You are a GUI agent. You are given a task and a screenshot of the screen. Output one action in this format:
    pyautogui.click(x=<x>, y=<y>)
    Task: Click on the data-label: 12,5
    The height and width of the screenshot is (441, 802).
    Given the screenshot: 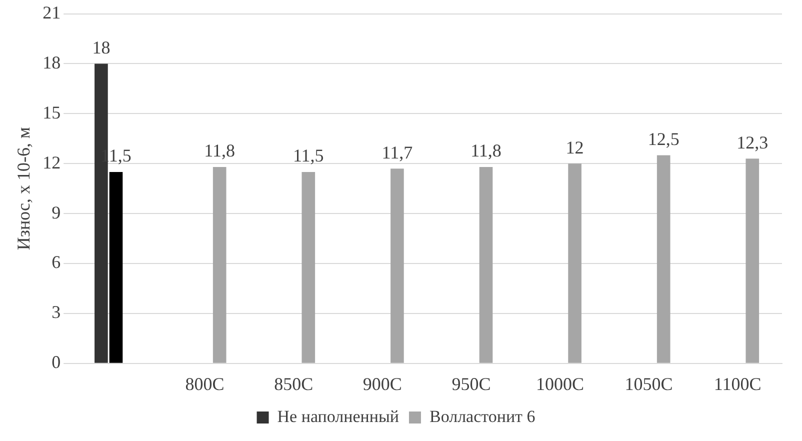 What is the action you would take?
    pyautogui.click(x=664, y=139)
    